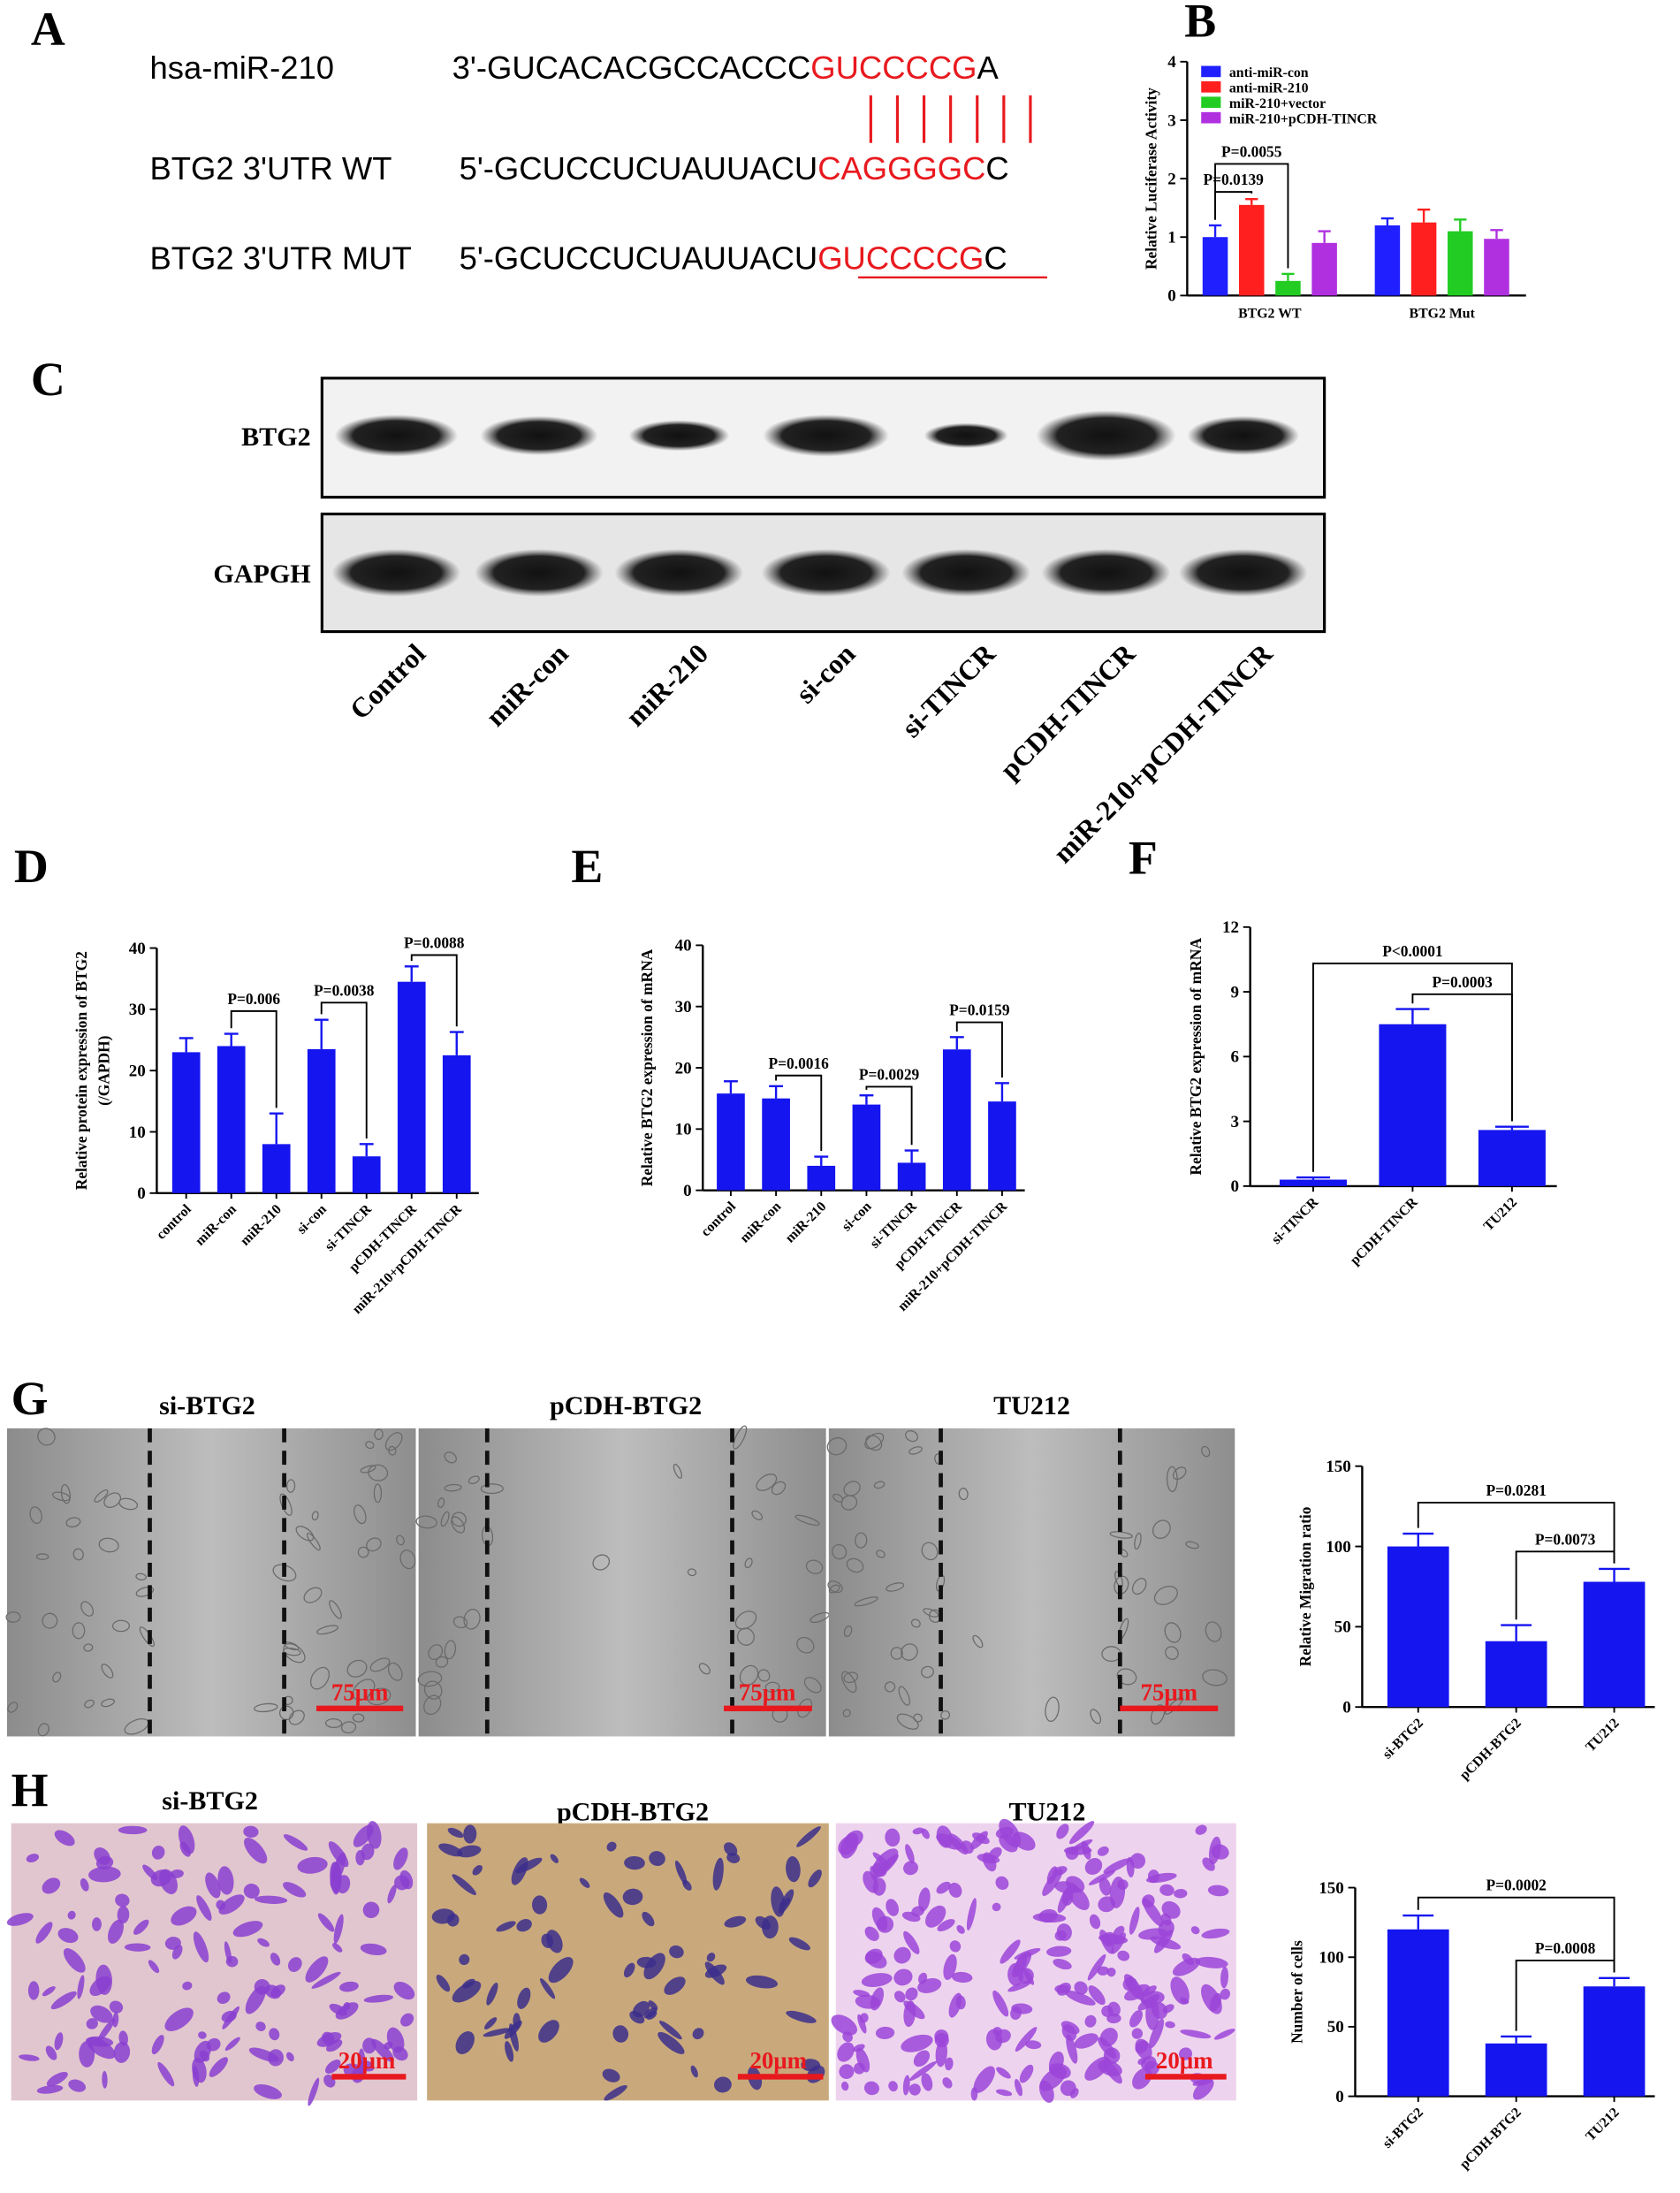  I want to click on seq-prefix: 3'-GUCACACGCCACCC, so click(631, 67).